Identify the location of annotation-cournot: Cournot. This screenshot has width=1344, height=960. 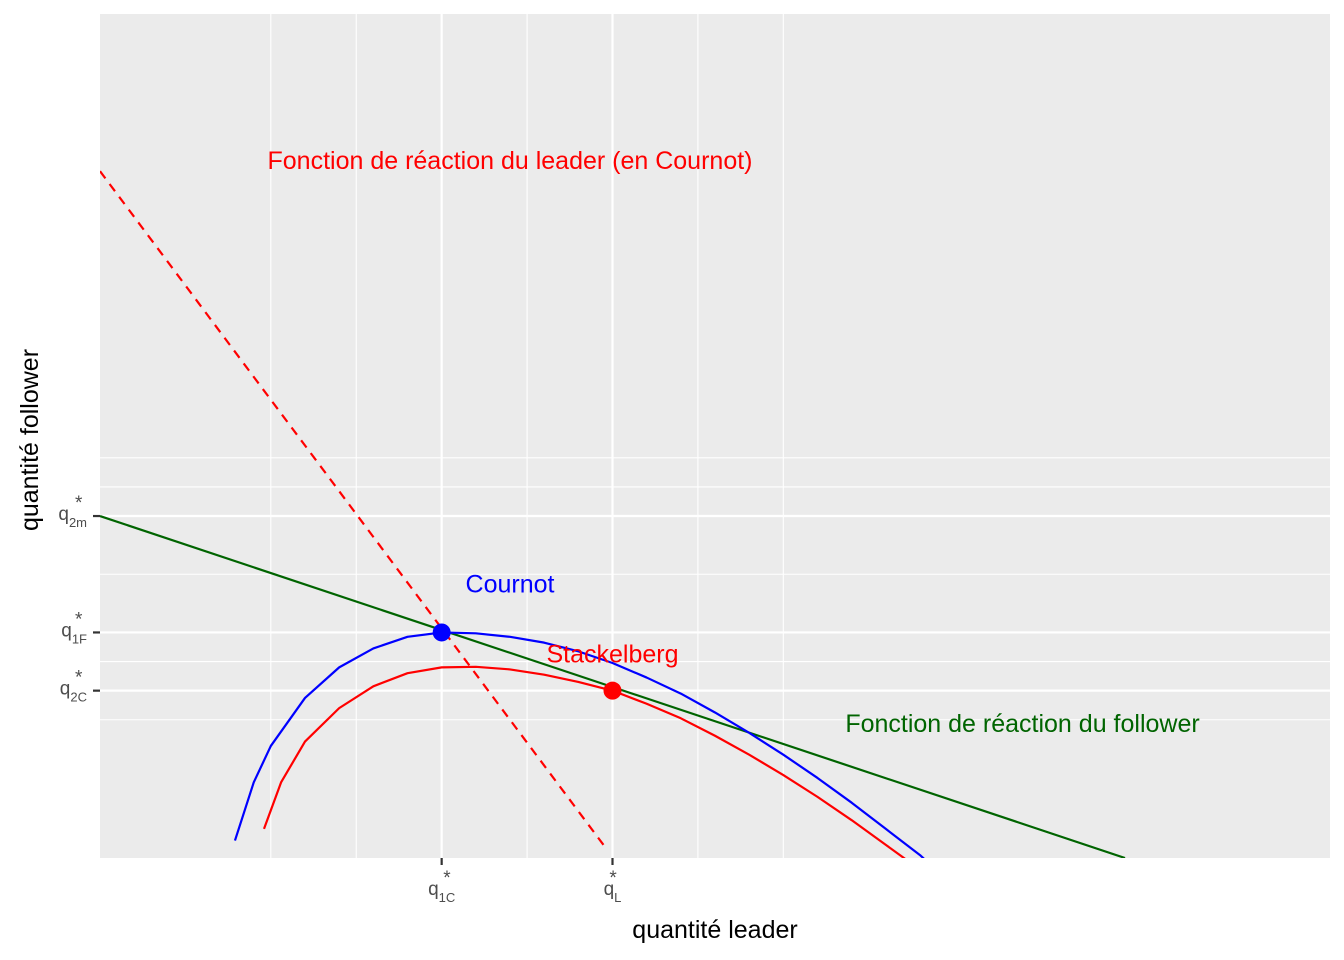
(510, 584).